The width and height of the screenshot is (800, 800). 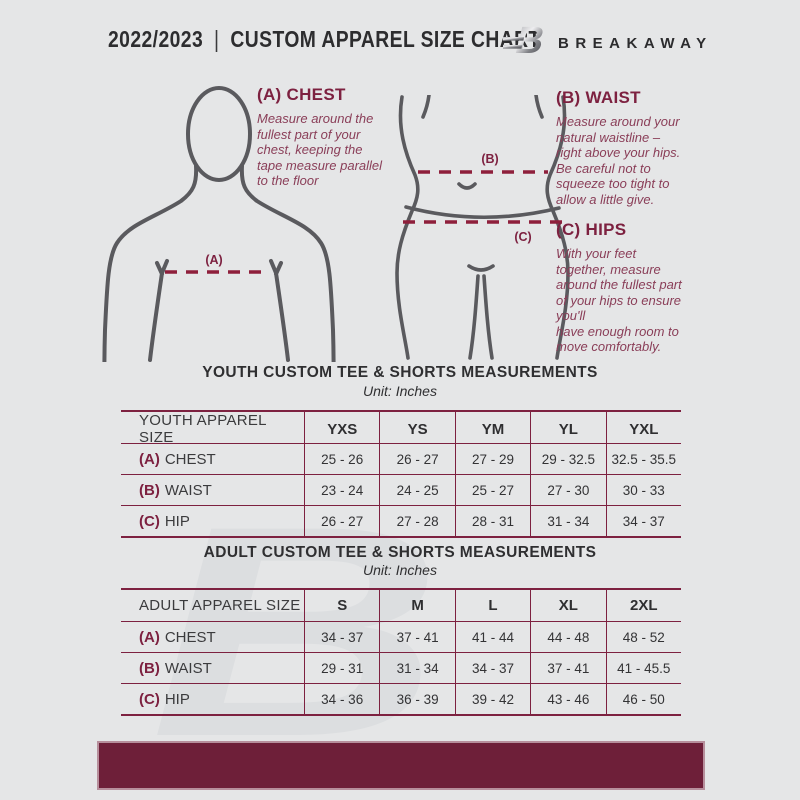 I want to click on size-column-header: YXS, so click(x=341, y=429).